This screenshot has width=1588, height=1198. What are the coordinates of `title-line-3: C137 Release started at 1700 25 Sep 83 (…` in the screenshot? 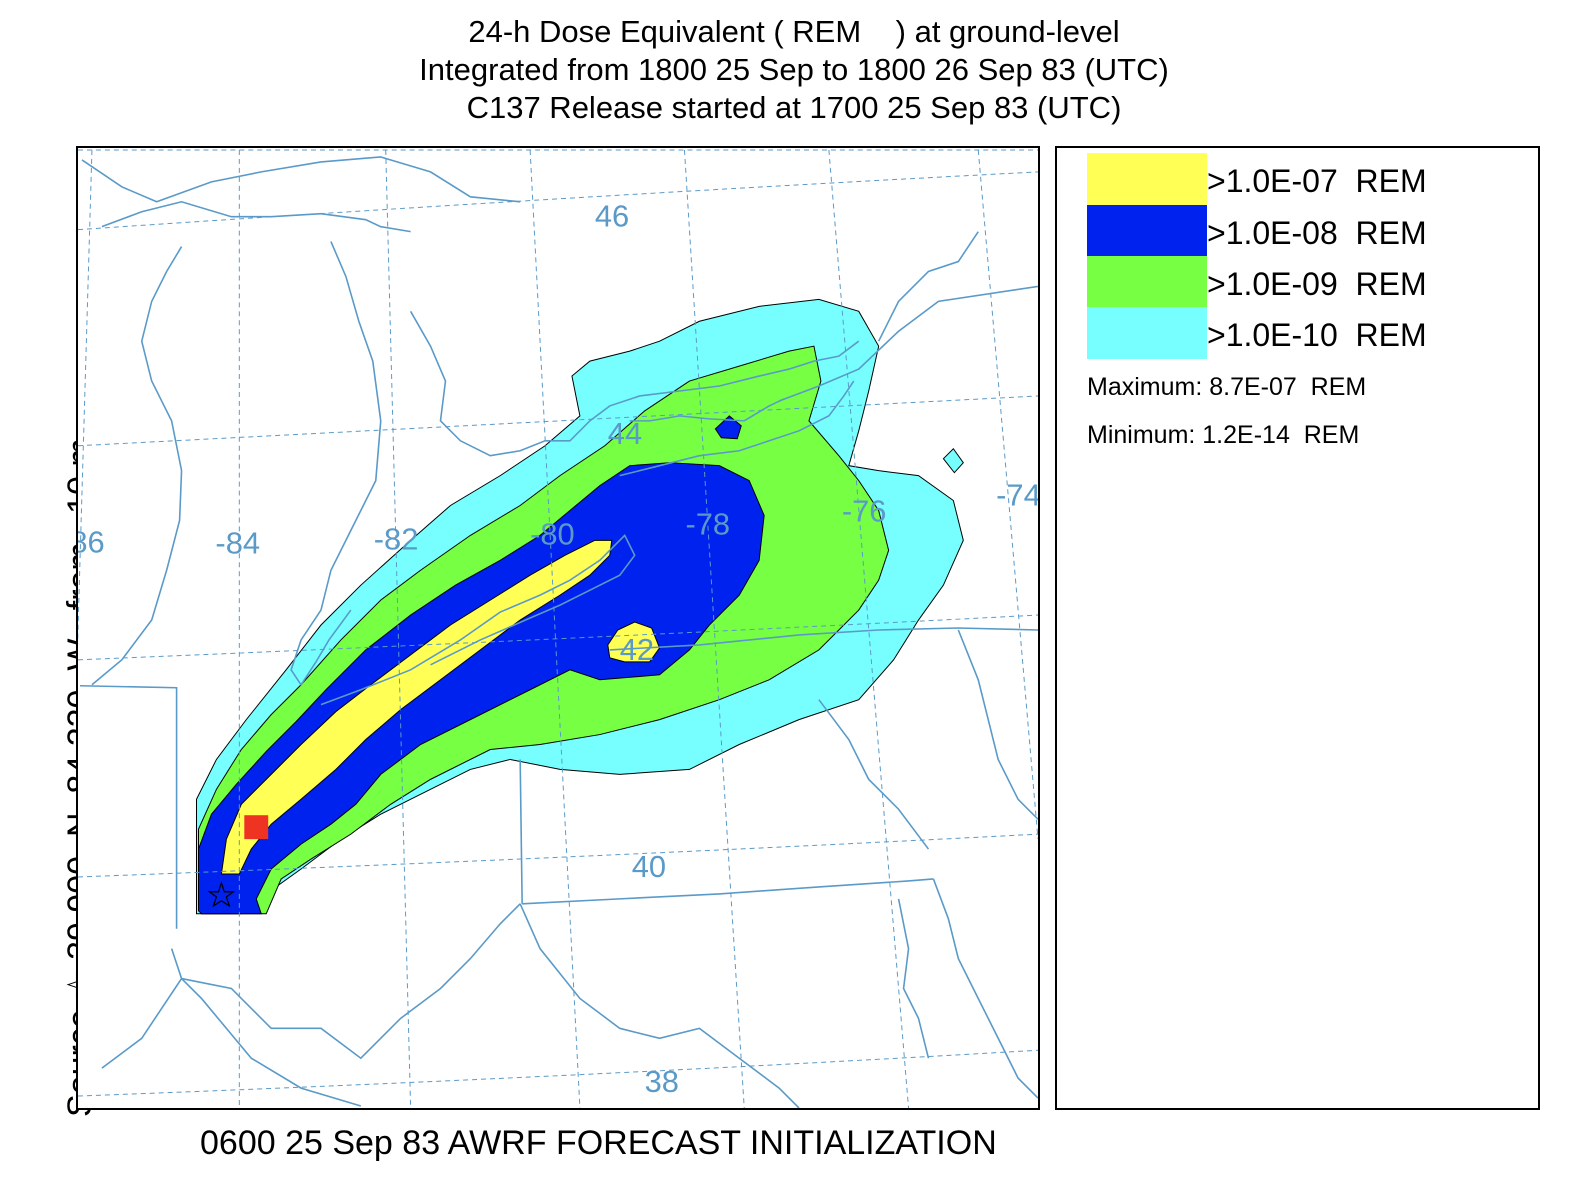 It's located at (794, 107).